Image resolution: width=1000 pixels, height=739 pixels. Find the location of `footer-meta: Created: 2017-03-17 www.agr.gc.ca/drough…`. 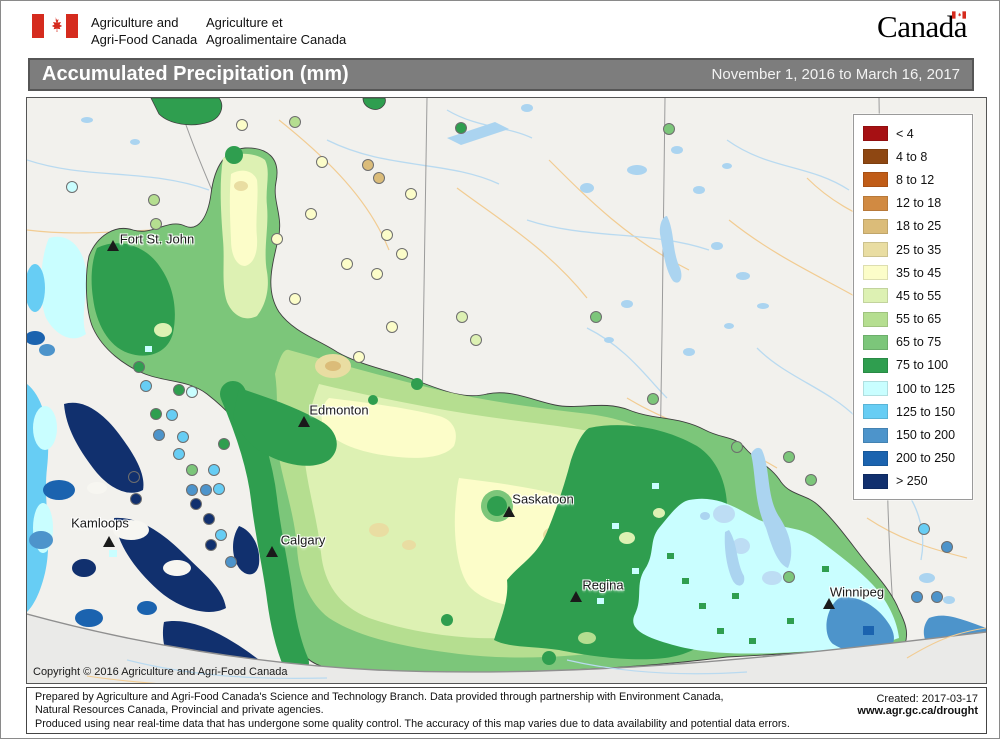

footer-meta: Created: 2017-03-17 www.agr.gc.ca/drough… is located at coordinates (917, 710).